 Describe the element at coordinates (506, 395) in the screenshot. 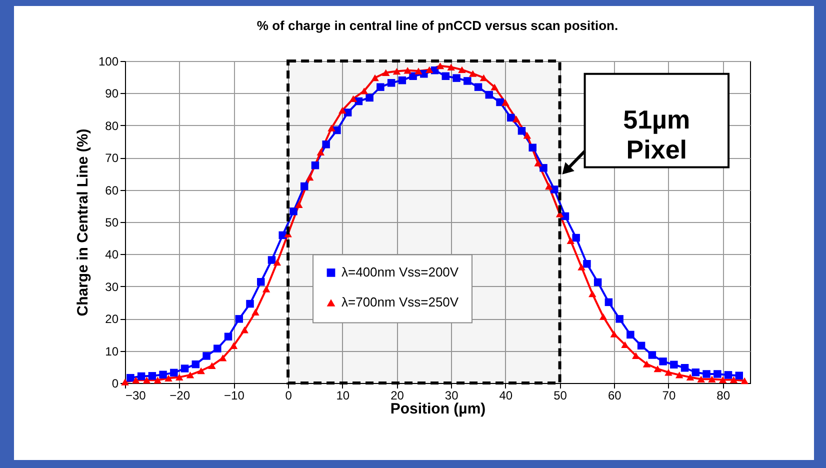

I see `x-tick-label: 40` at that location.